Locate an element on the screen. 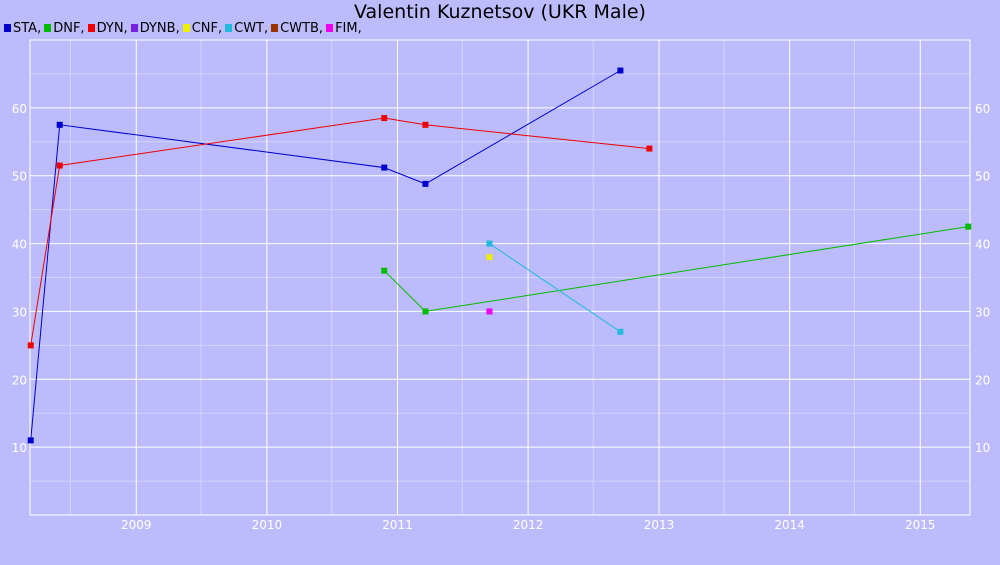 The height and width of the screenshot is (565, 1000). legend-item-cwtb: CWTB, is located at coordinates (297, 28).